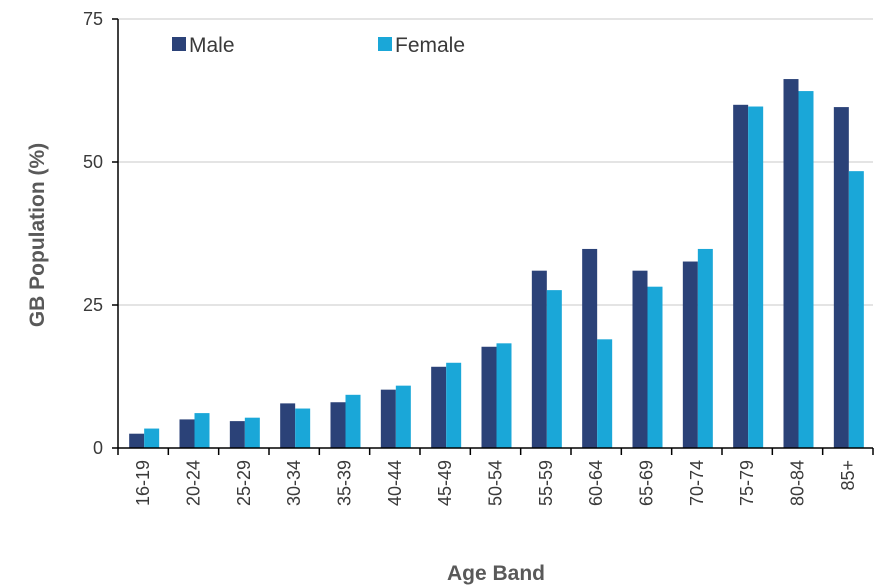  What do you see at coordinates (93, 19) in the screenshot?
I see `y-tick-label: 75` at bounding box center [93, 19].